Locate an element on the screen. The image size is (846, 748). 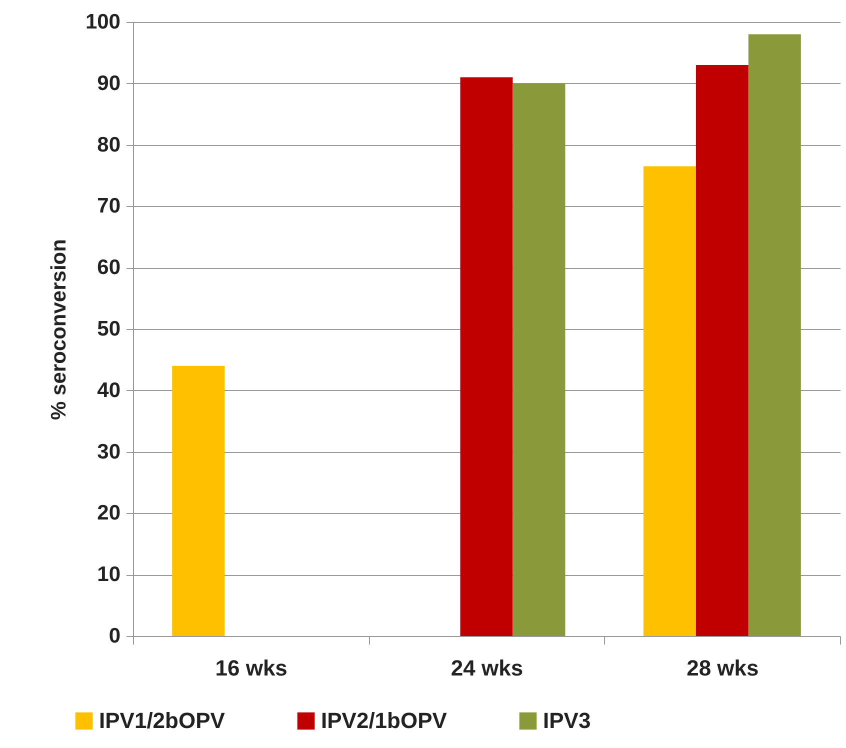
y-tick-label: 100 is located at coordinates (102, 22).